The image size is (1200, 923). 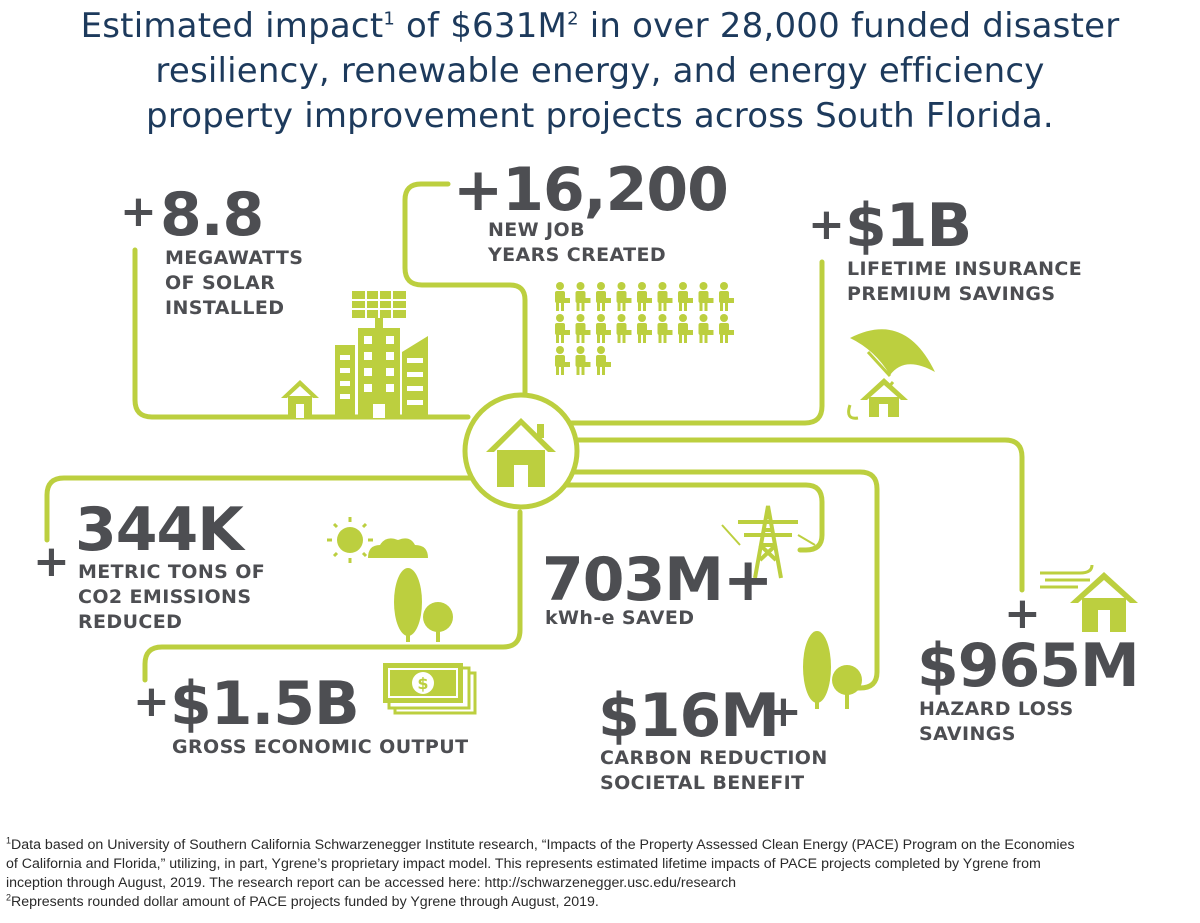 What do you see at coordinates (591, 190) in the screenshot?
I see `stat-jobs-value: +16,200` at bounding box center [591, 190].